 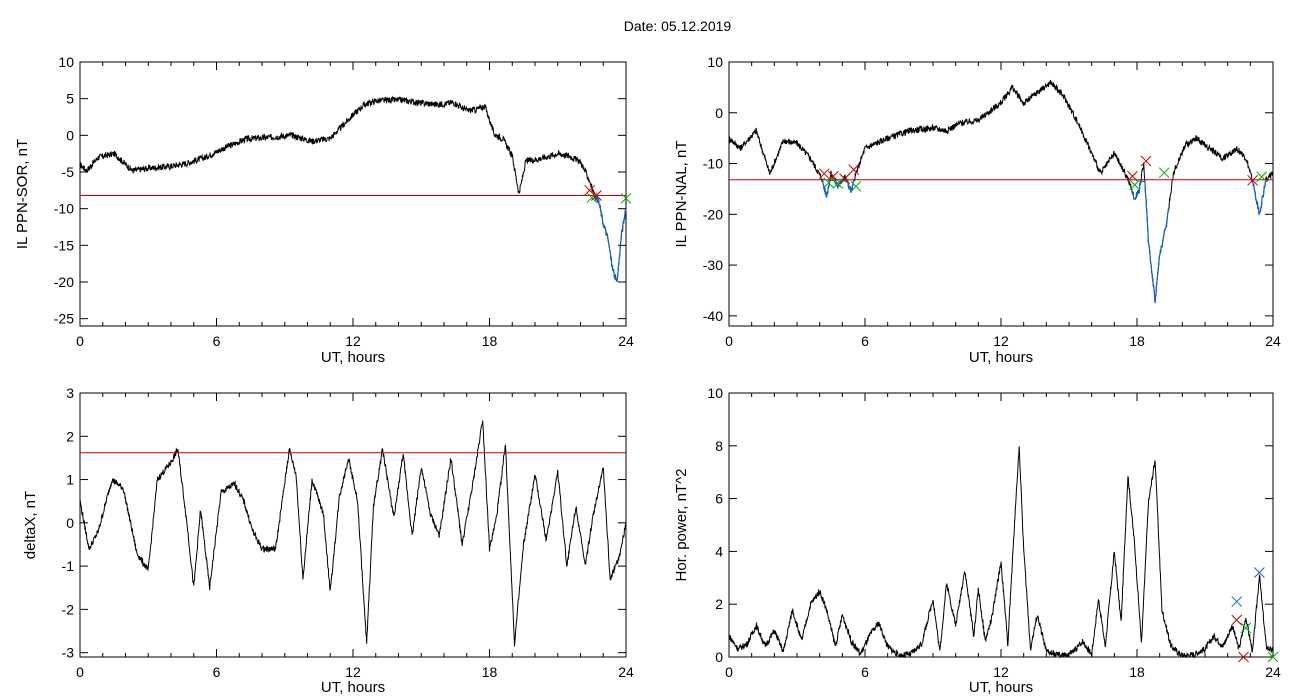 I want to click on y-tick-label: 5, so click(x=70, y=99).